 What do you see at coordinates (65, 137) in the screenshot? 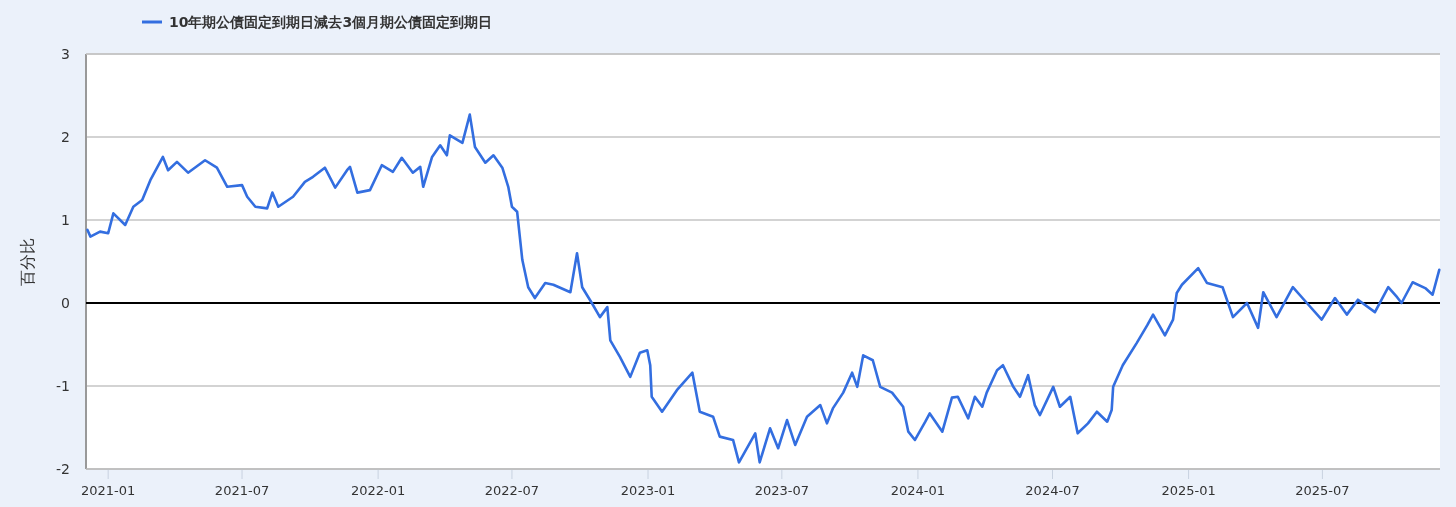
I see `y-tick-label: 2` at bounding box center [65, 137].